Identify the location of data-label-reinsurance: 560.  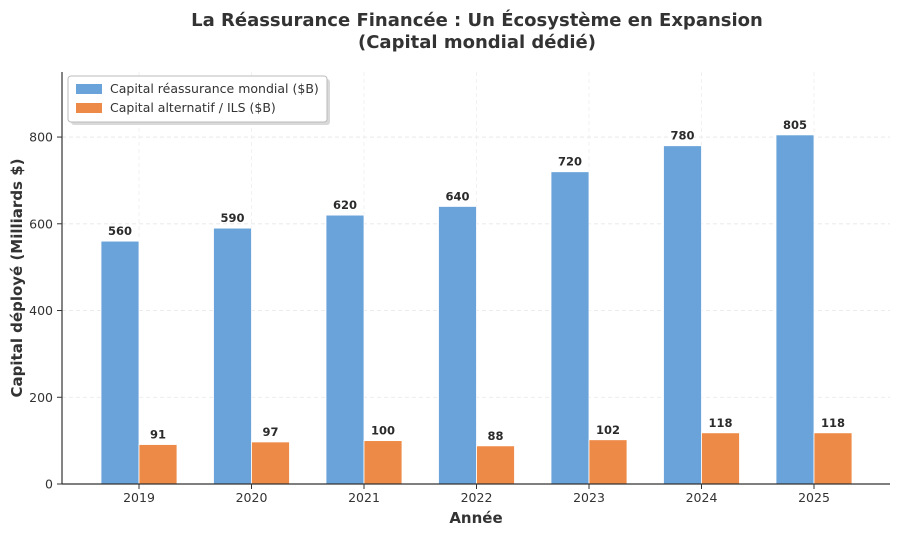
(120, 231).